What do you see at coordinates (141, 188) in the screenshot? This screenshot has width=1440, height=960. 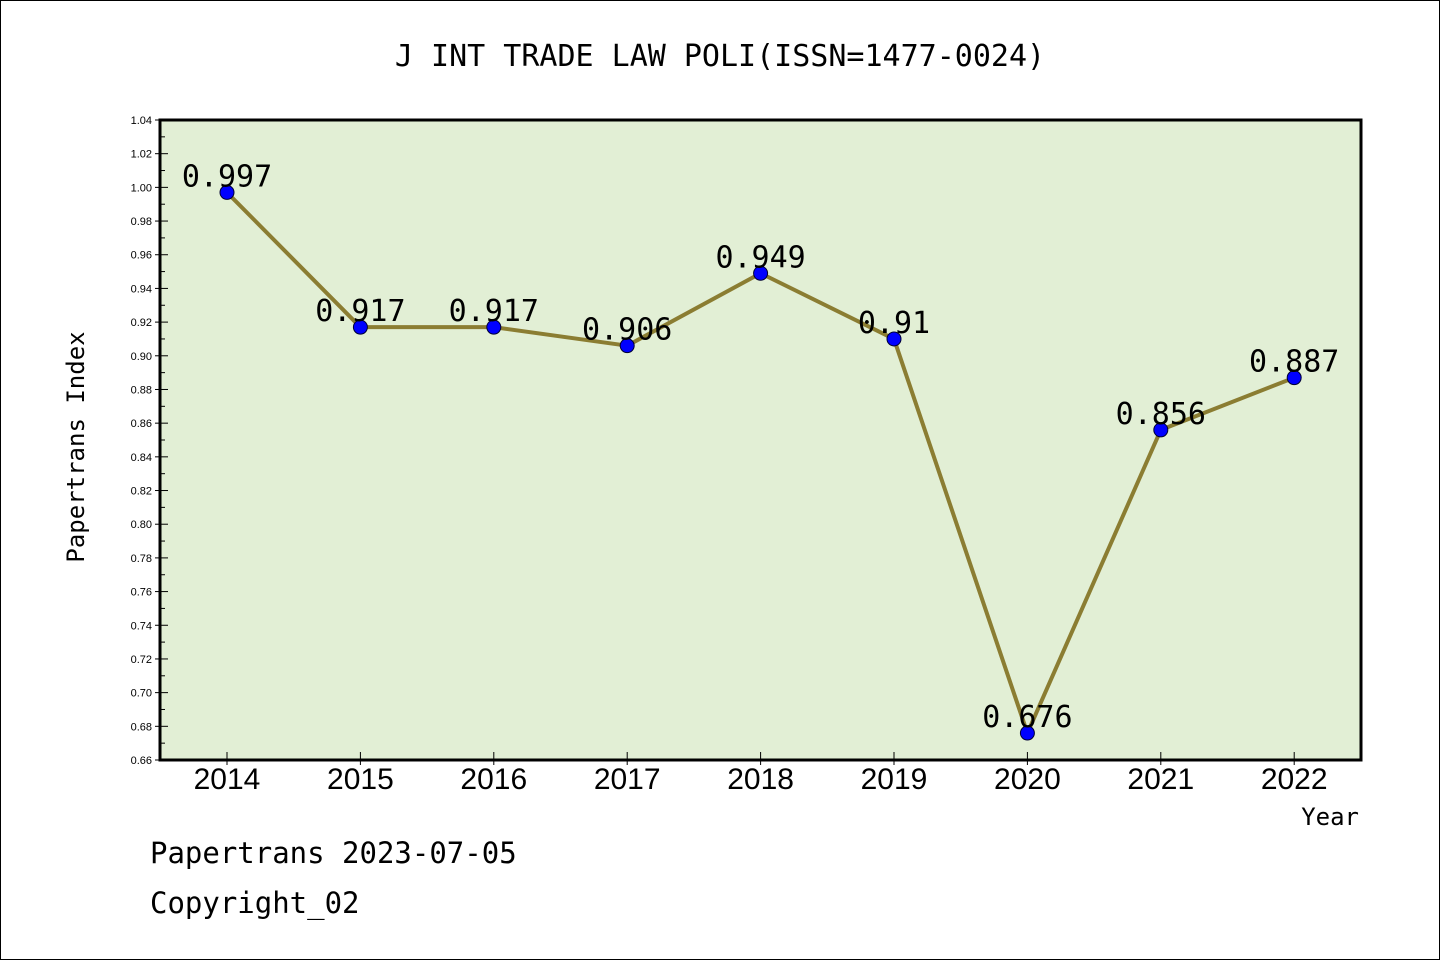 I see `y-tick-label: 1.00` at bounding box center [141, 188].